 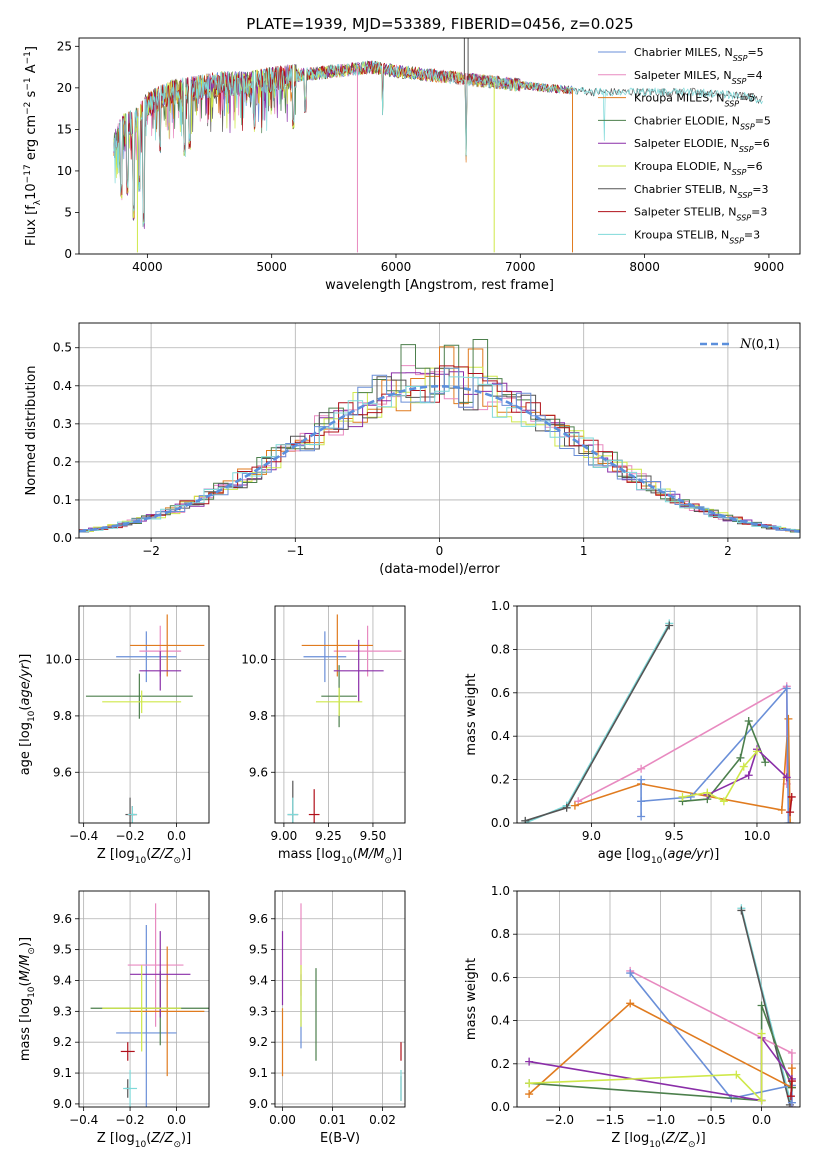 I want to click on x-tick-label: −1.0, so click(x=660, y=1120).